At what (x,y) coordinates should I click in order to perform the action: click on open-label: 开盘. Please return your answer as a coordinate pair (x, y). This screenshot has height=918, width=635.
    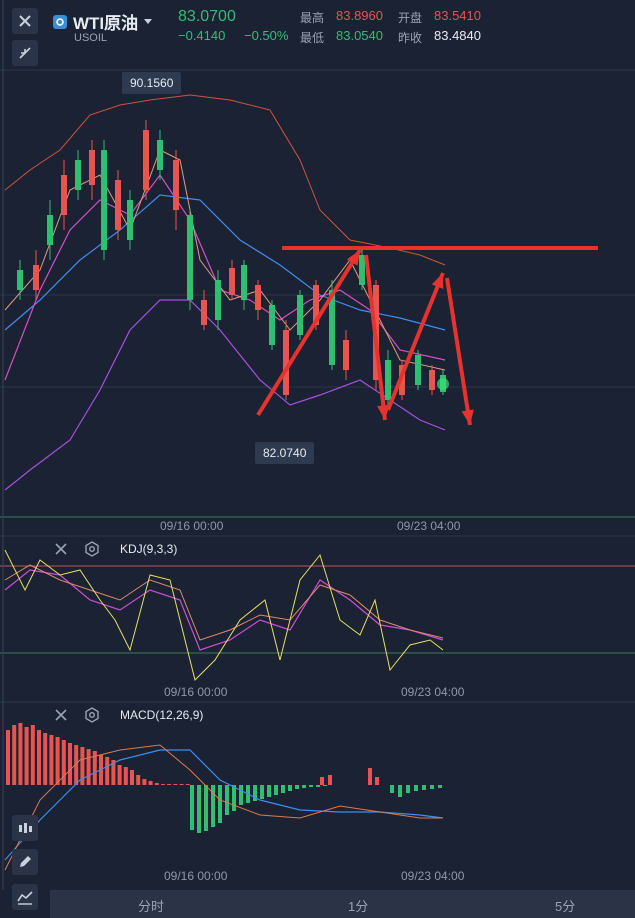
    Looking at the image, I should click on (410, 18).